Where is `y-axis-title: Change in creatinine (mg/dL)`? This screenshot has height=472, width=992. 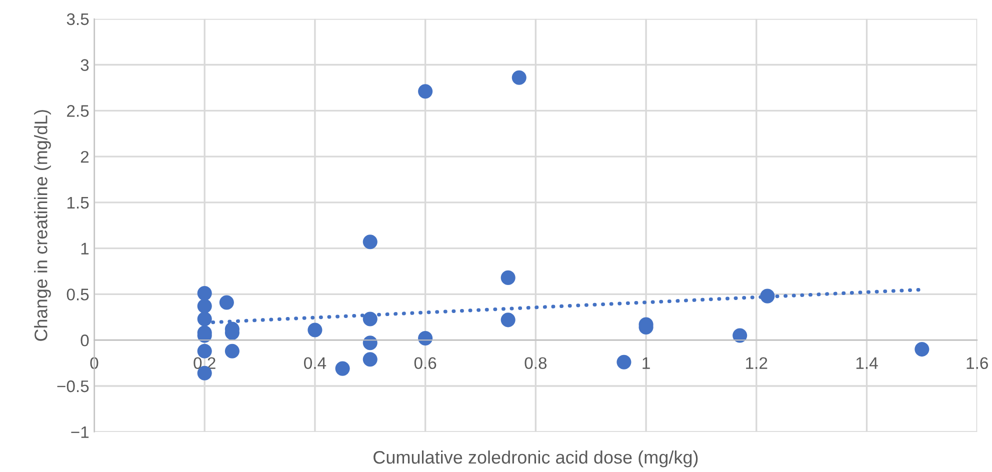
y-axis-title: Change in creatinine (mg/dL) is located at coordinates (42, 225).